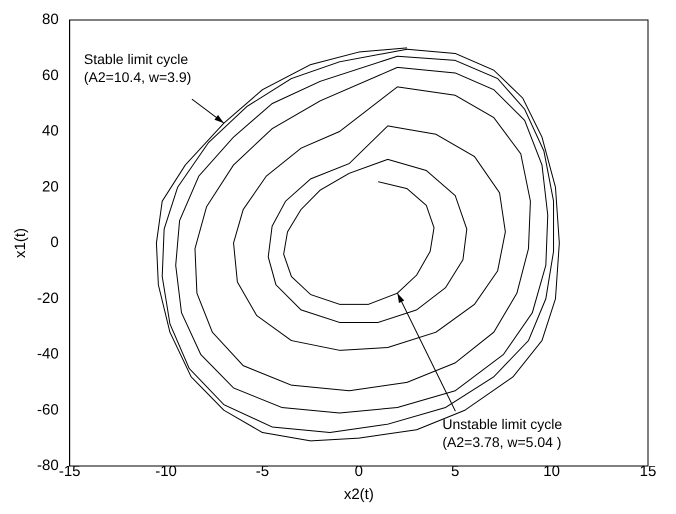  Describe the element at coordinates (138, 67) in the screenshot. I see `annotation: Stable limit cycle (A2=10.4, w=3.9)` at that location.